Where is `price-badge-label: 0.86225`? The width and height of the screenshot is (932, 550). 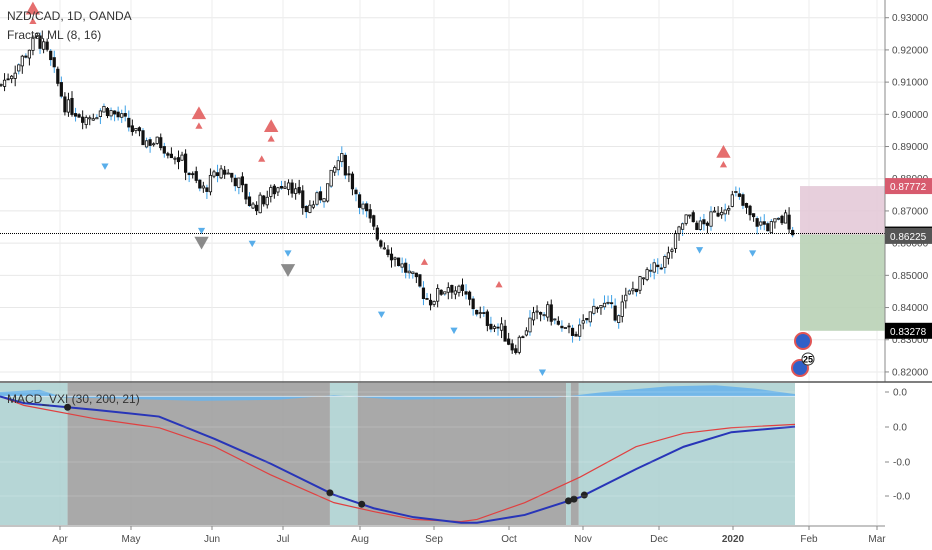 price-badge-label: 0.86225 is located at coordinates (908, 237).